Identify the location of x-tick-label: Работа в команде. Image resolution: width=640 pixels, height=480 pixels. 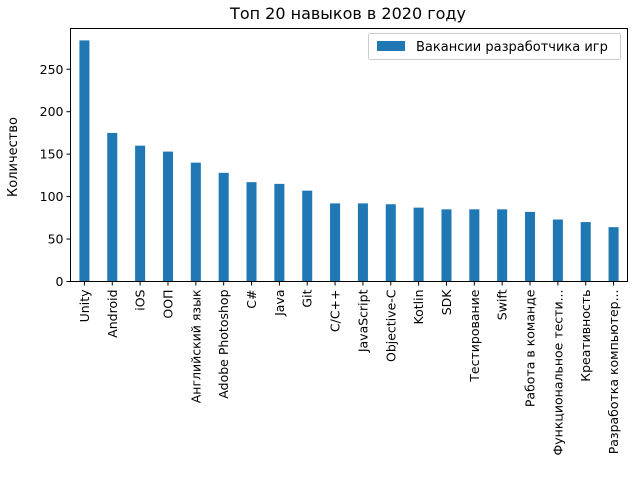
(530, 348).